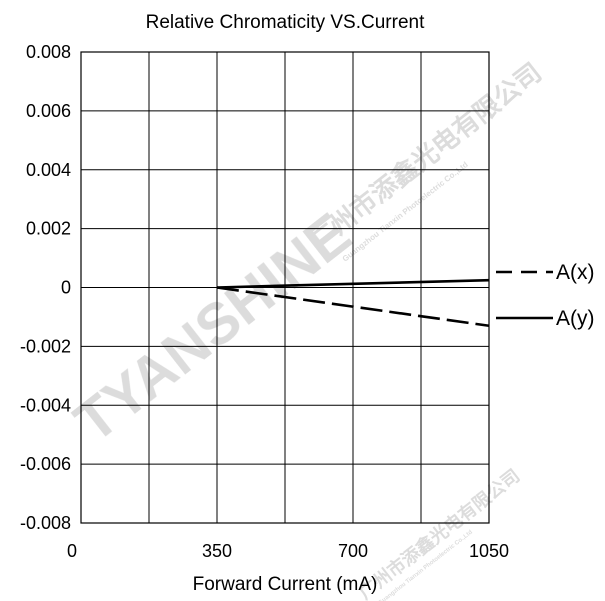 The image size is (605, 601). I want to click on legend-label: A(y), so click(575, 318).